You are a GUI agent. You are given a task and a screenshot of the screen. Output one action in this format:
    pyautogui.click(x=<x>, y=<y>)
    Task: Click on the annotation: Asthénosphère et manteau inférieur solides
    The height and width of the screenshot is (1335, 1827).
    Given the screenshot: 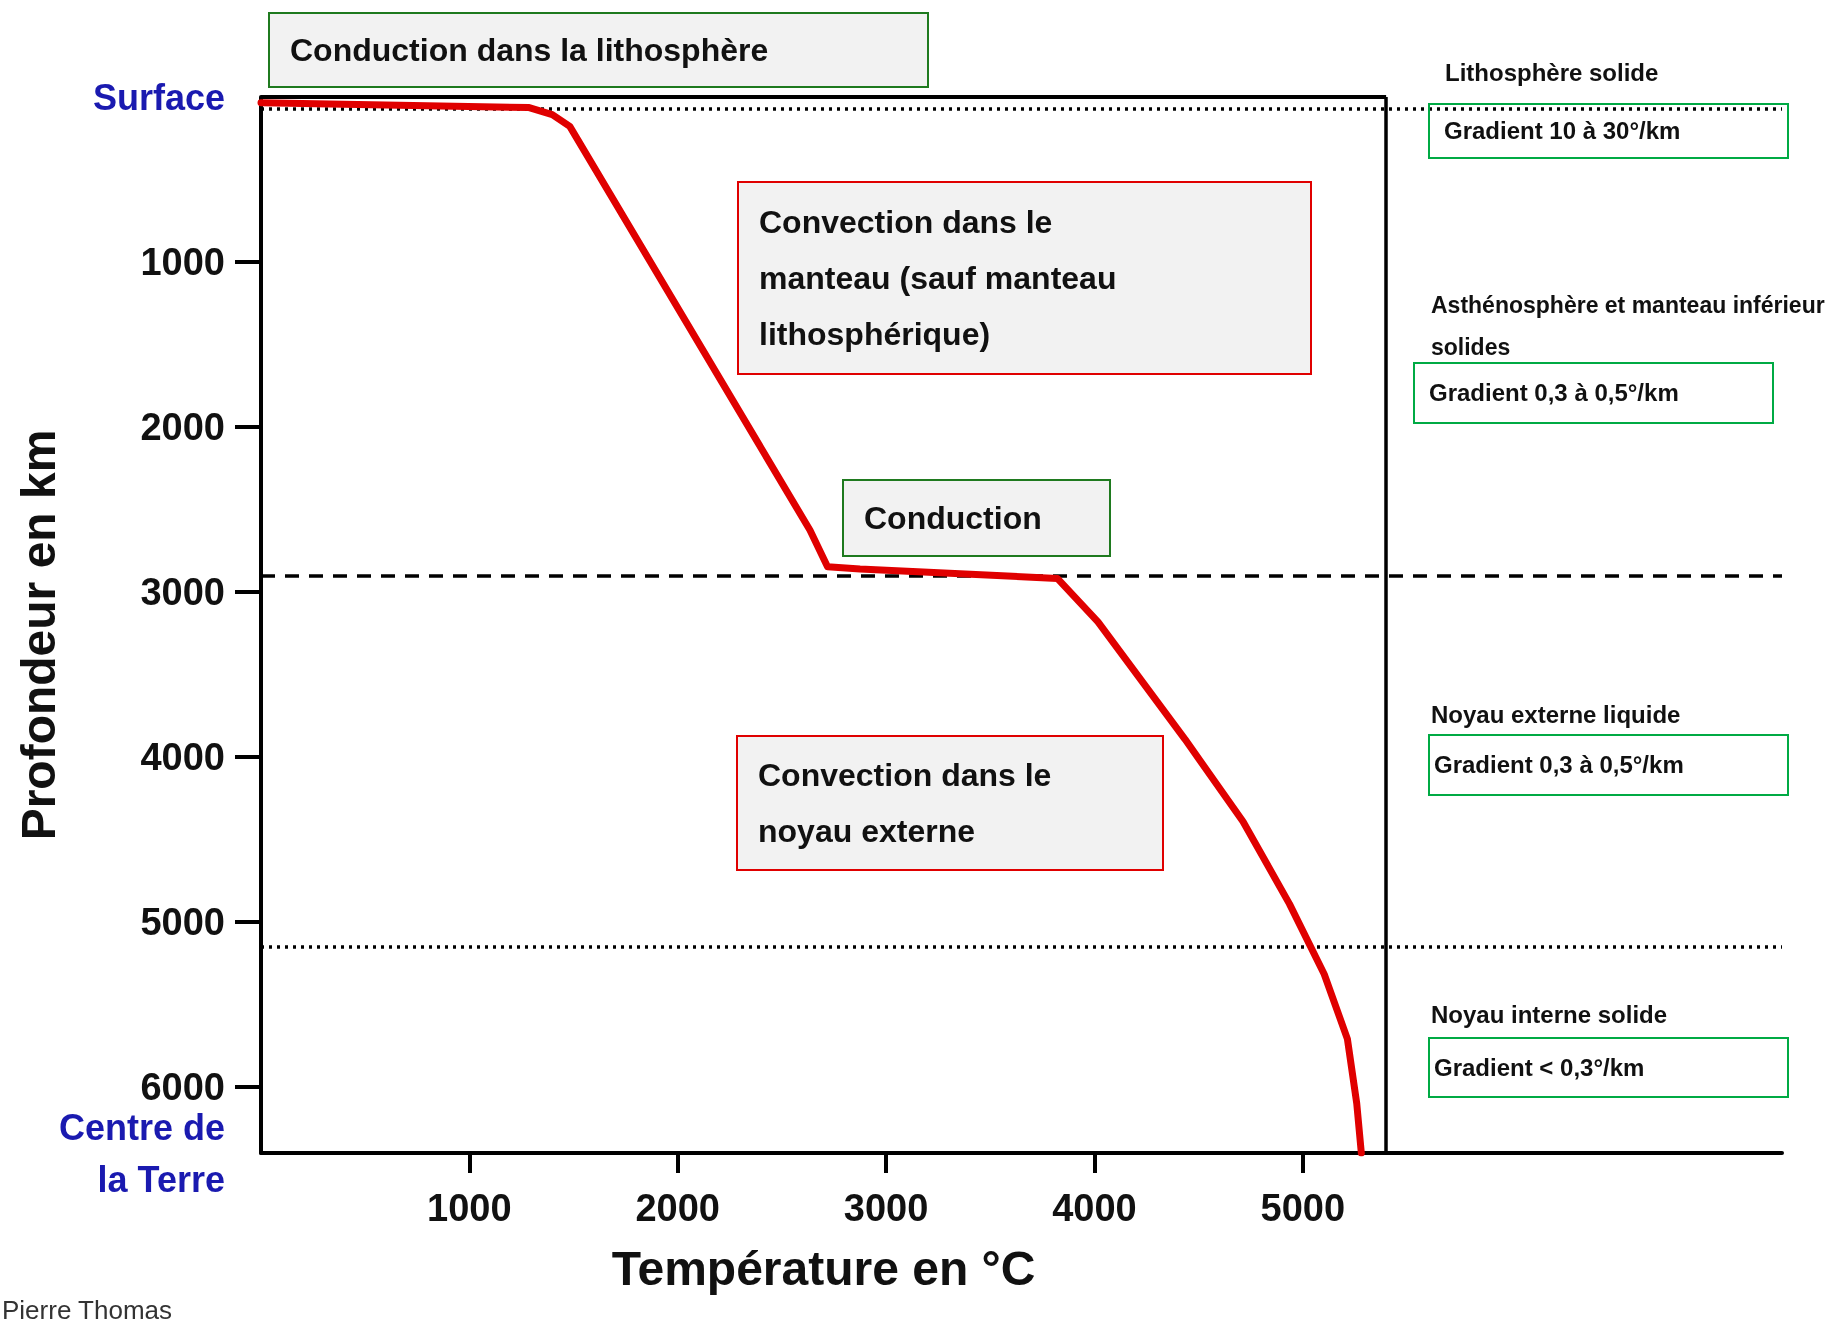 What is the action you would take?
    pyautogui.click(x=1628, y=326)
    